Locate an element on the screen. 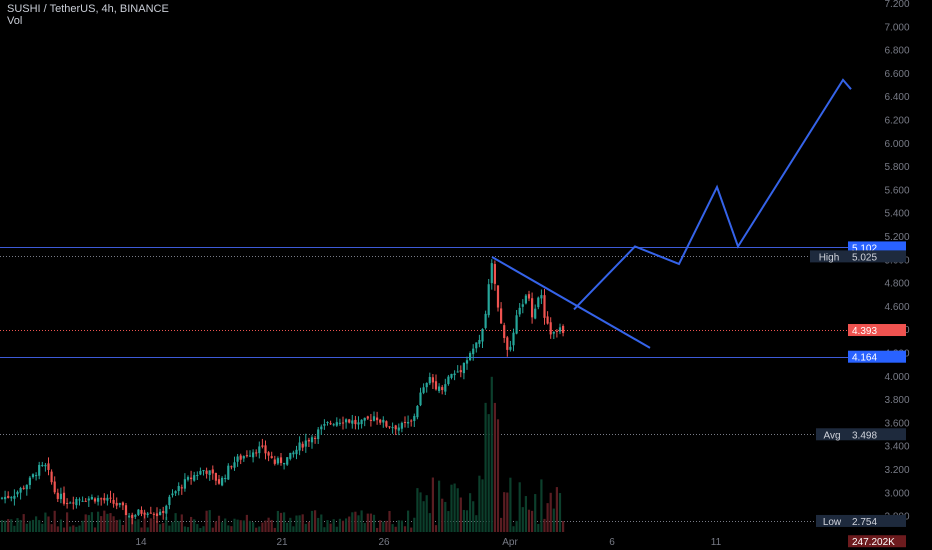 The height and width of the screenshot is (550, 932). y-tick-label: 3.600 is located at coordinates (896, 423).